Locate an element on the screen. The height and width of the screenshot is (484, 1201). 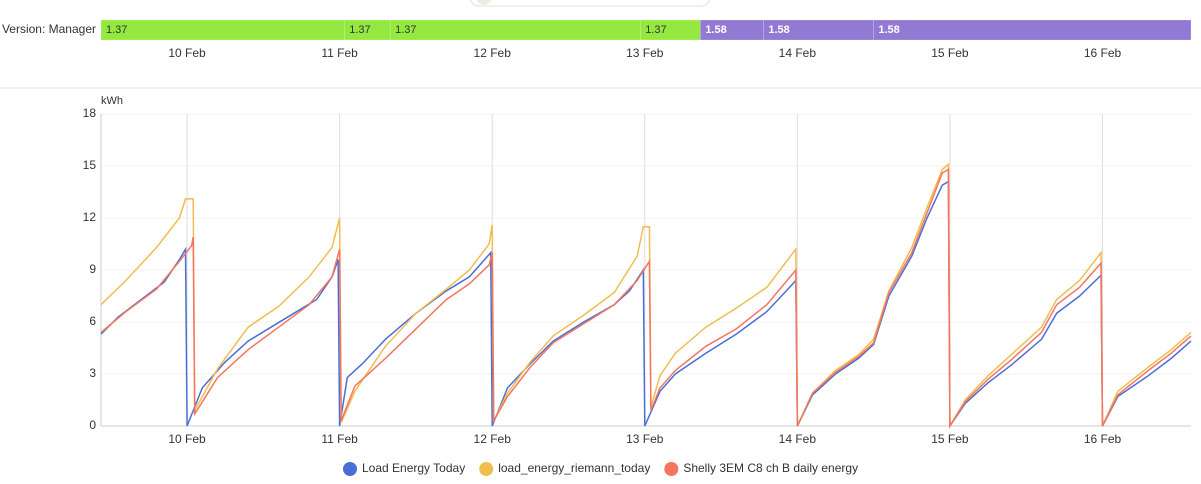
y-tick-label: 9 is located at coordinates (92, 269).